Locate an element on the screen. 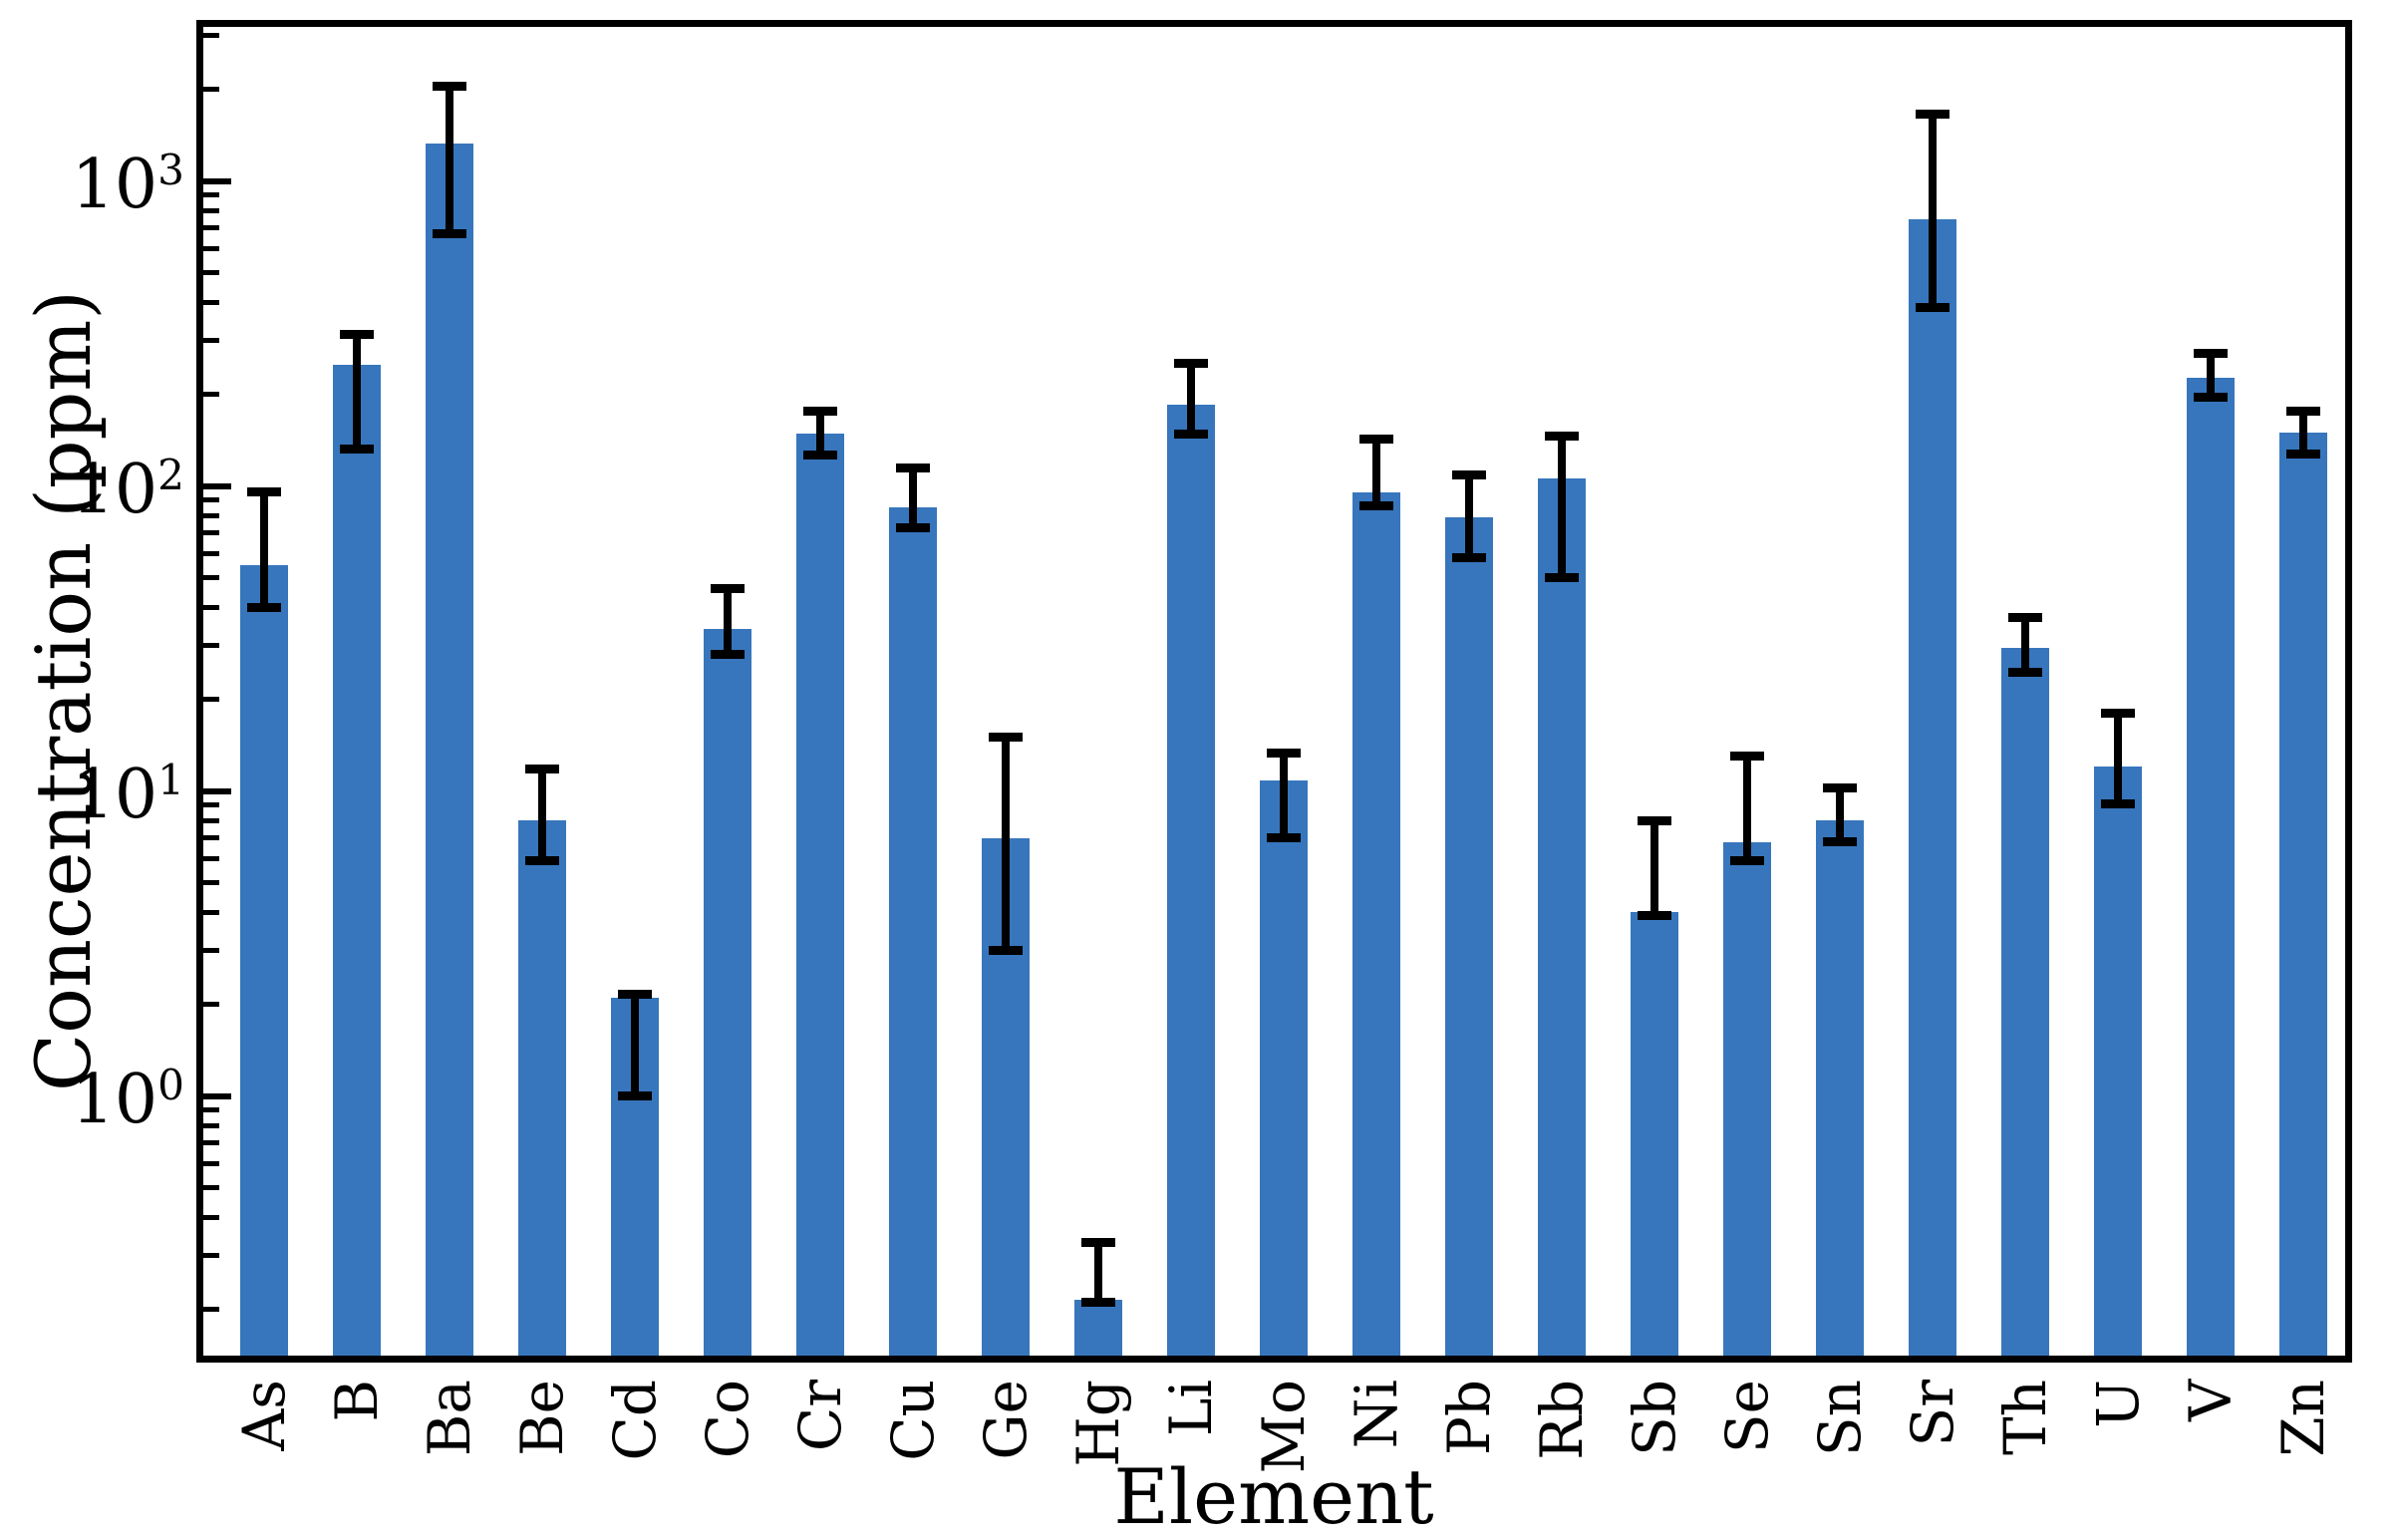 The width and height of the screenshot is (2398, 1540). y-tick-label-1e0: 100 is located at coordinates (127, 1099).